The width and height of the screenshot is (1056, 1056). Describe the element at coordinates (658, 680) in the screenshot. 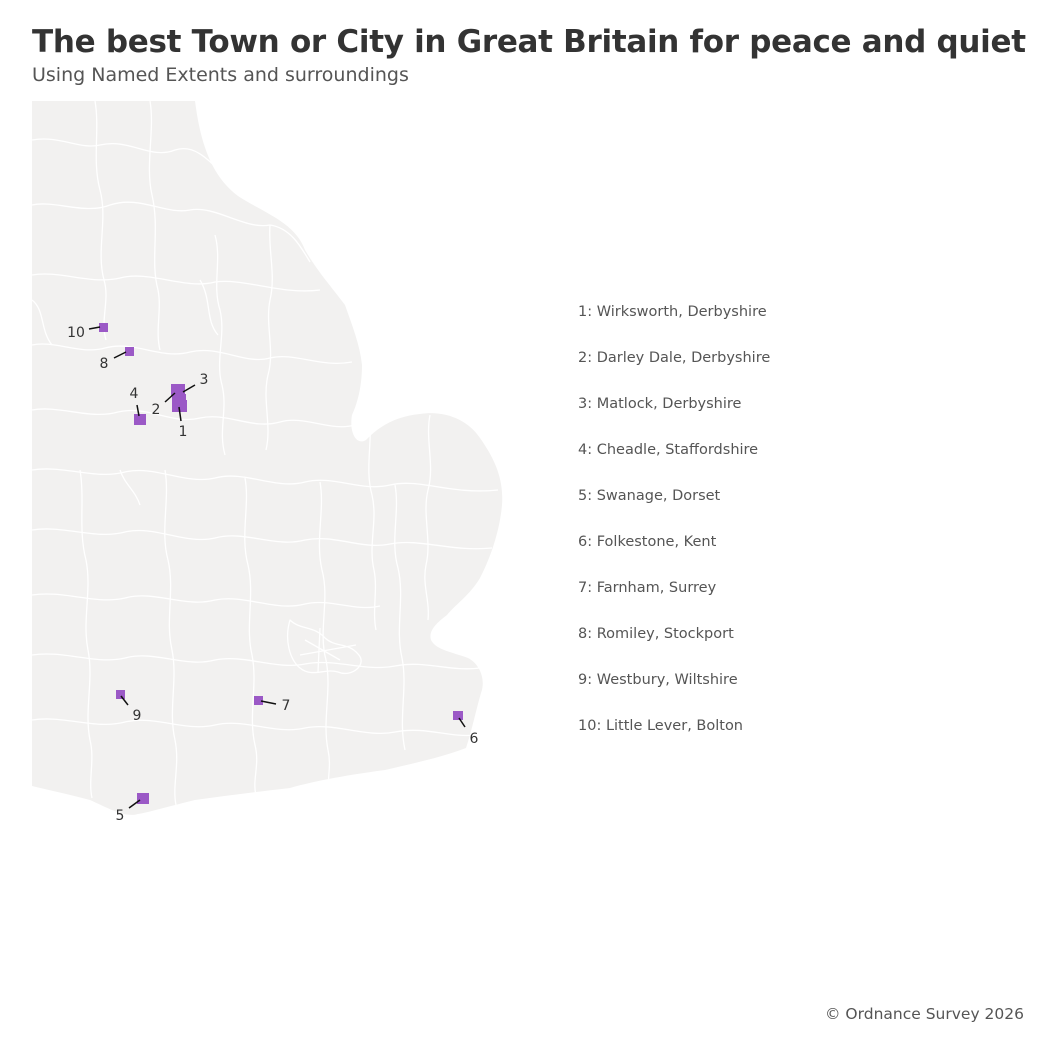

I see `legend-item: 9: Westbury, Wiltshire` at that location.